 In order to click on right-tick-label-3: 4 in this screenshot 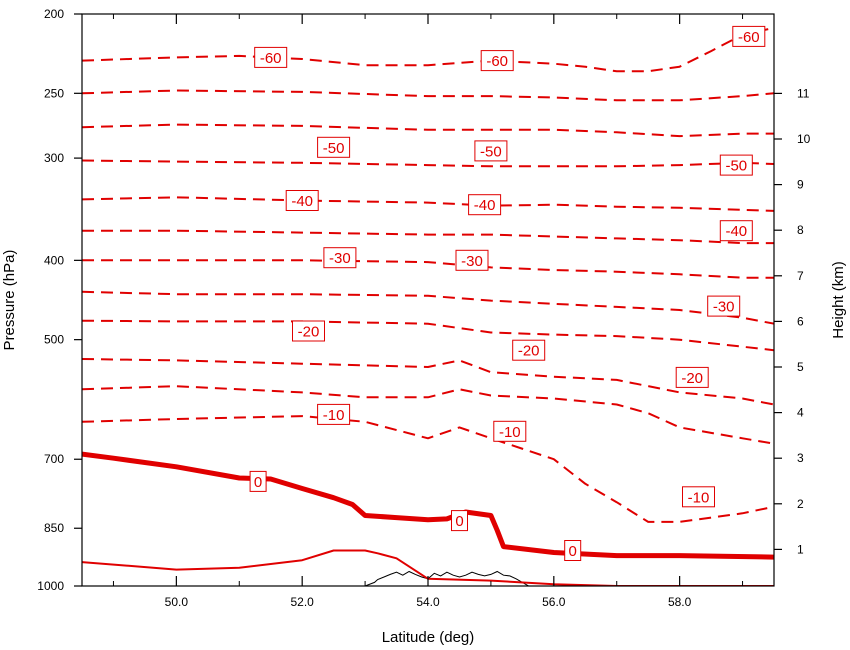, I will do `click(800, 413)`.